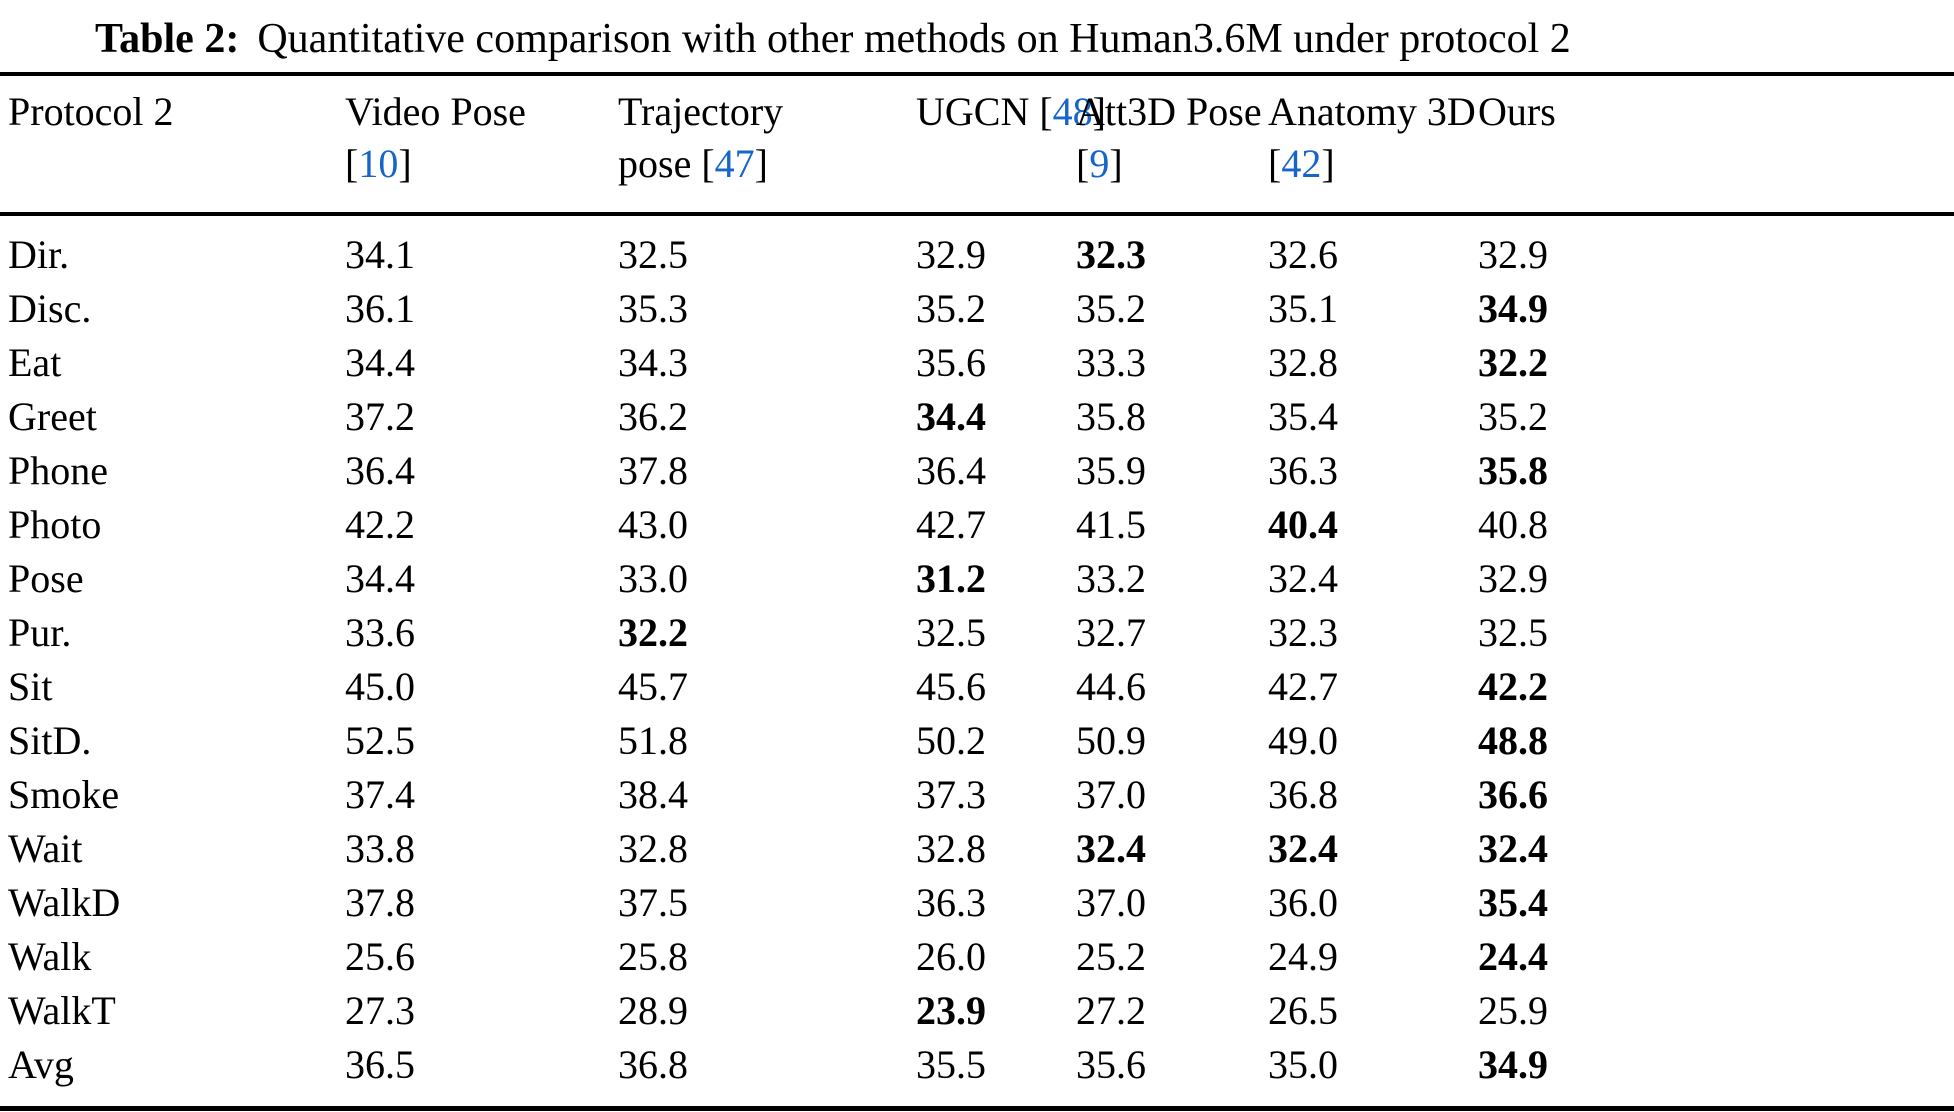  What do you see at coordinates (435, 111) in the screenshot?
I see `header-text: Video Pose` at bounding box center [435, 111].